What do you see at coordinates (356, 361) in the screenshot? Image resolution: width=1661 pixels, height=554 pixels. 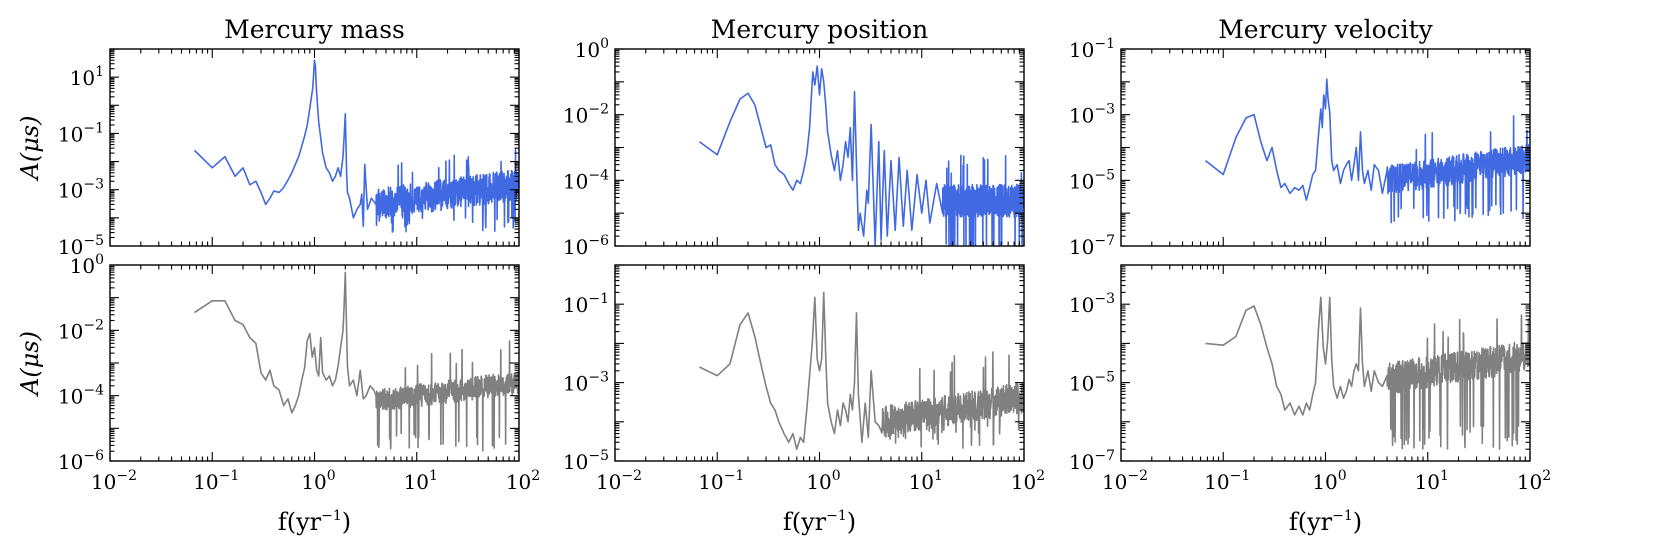 I see `series-line-mass-bottom` at bounding box center [356, 361].